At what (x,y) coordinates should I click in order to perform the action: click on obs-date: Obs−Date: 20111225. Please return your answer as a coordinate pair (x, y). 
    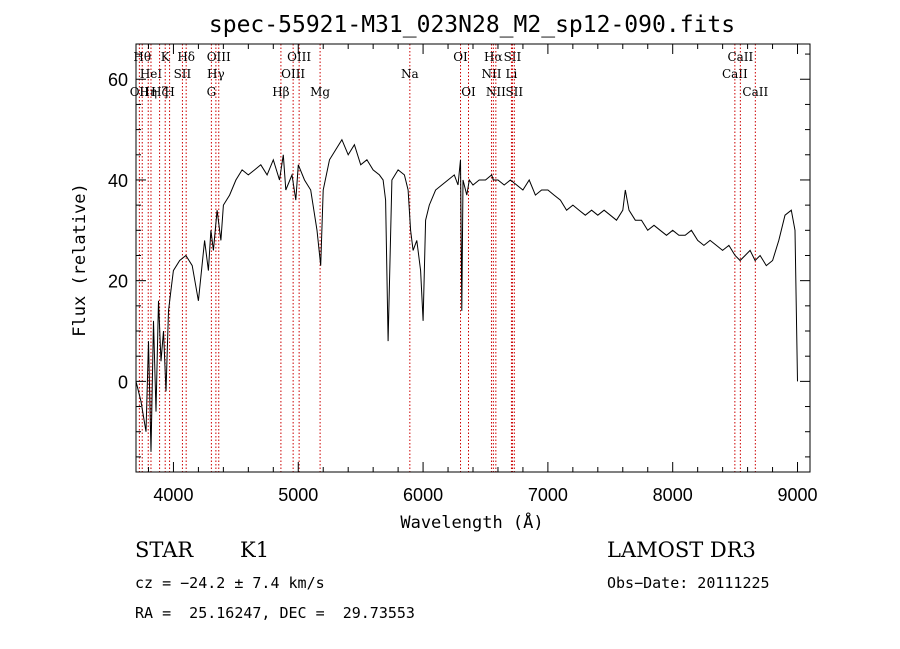
    Looking at the image, I should click on (688, 583).